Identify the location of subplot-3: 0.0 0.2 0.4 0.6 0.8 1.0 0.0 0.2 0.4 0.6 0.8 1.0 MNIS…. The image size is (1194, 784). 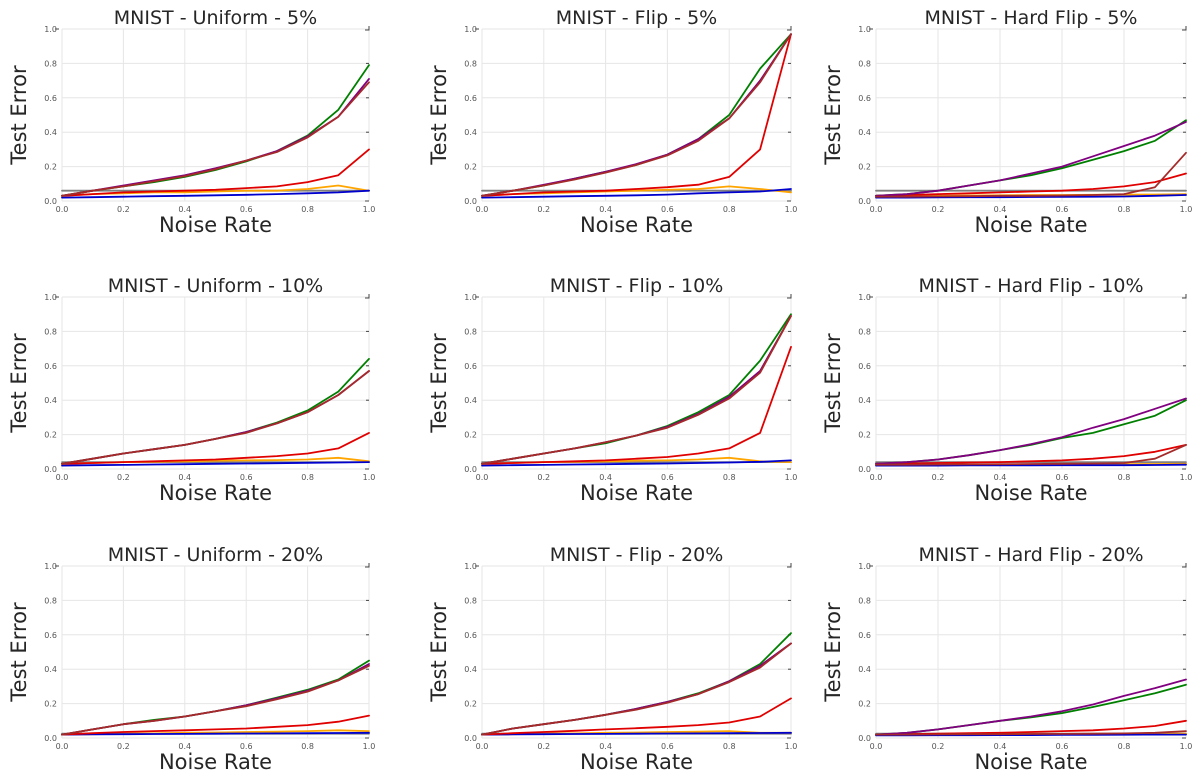
(1006, 122).